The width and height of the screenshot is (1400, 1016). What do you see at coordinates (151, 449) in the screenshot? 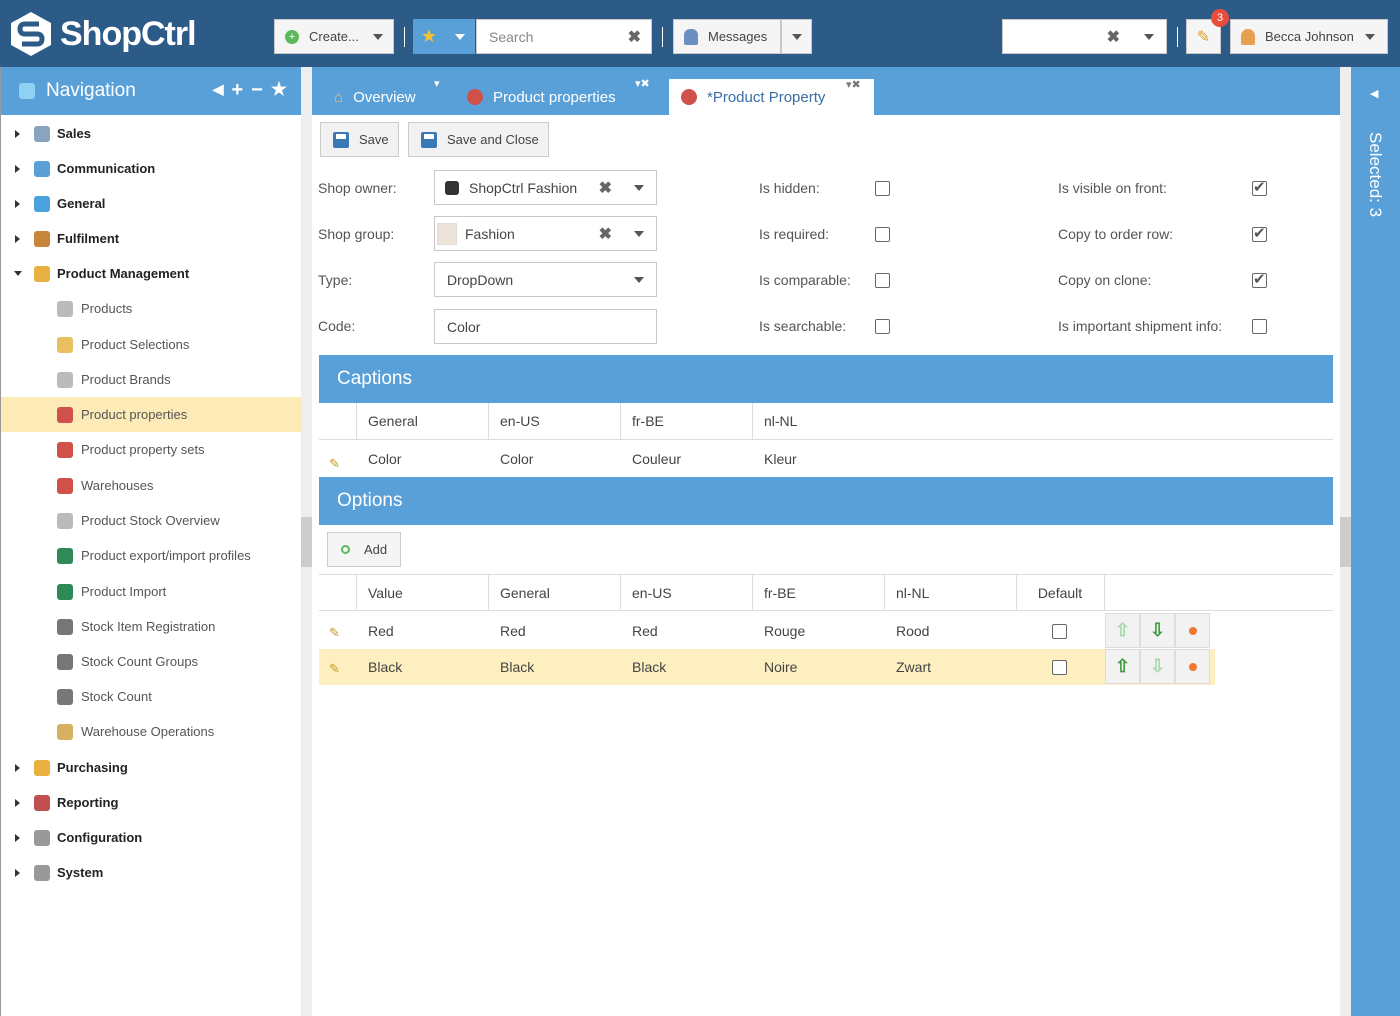
I see `sidebar-item-product-property-sets: Product property sets` at bounding box center [151, 449].